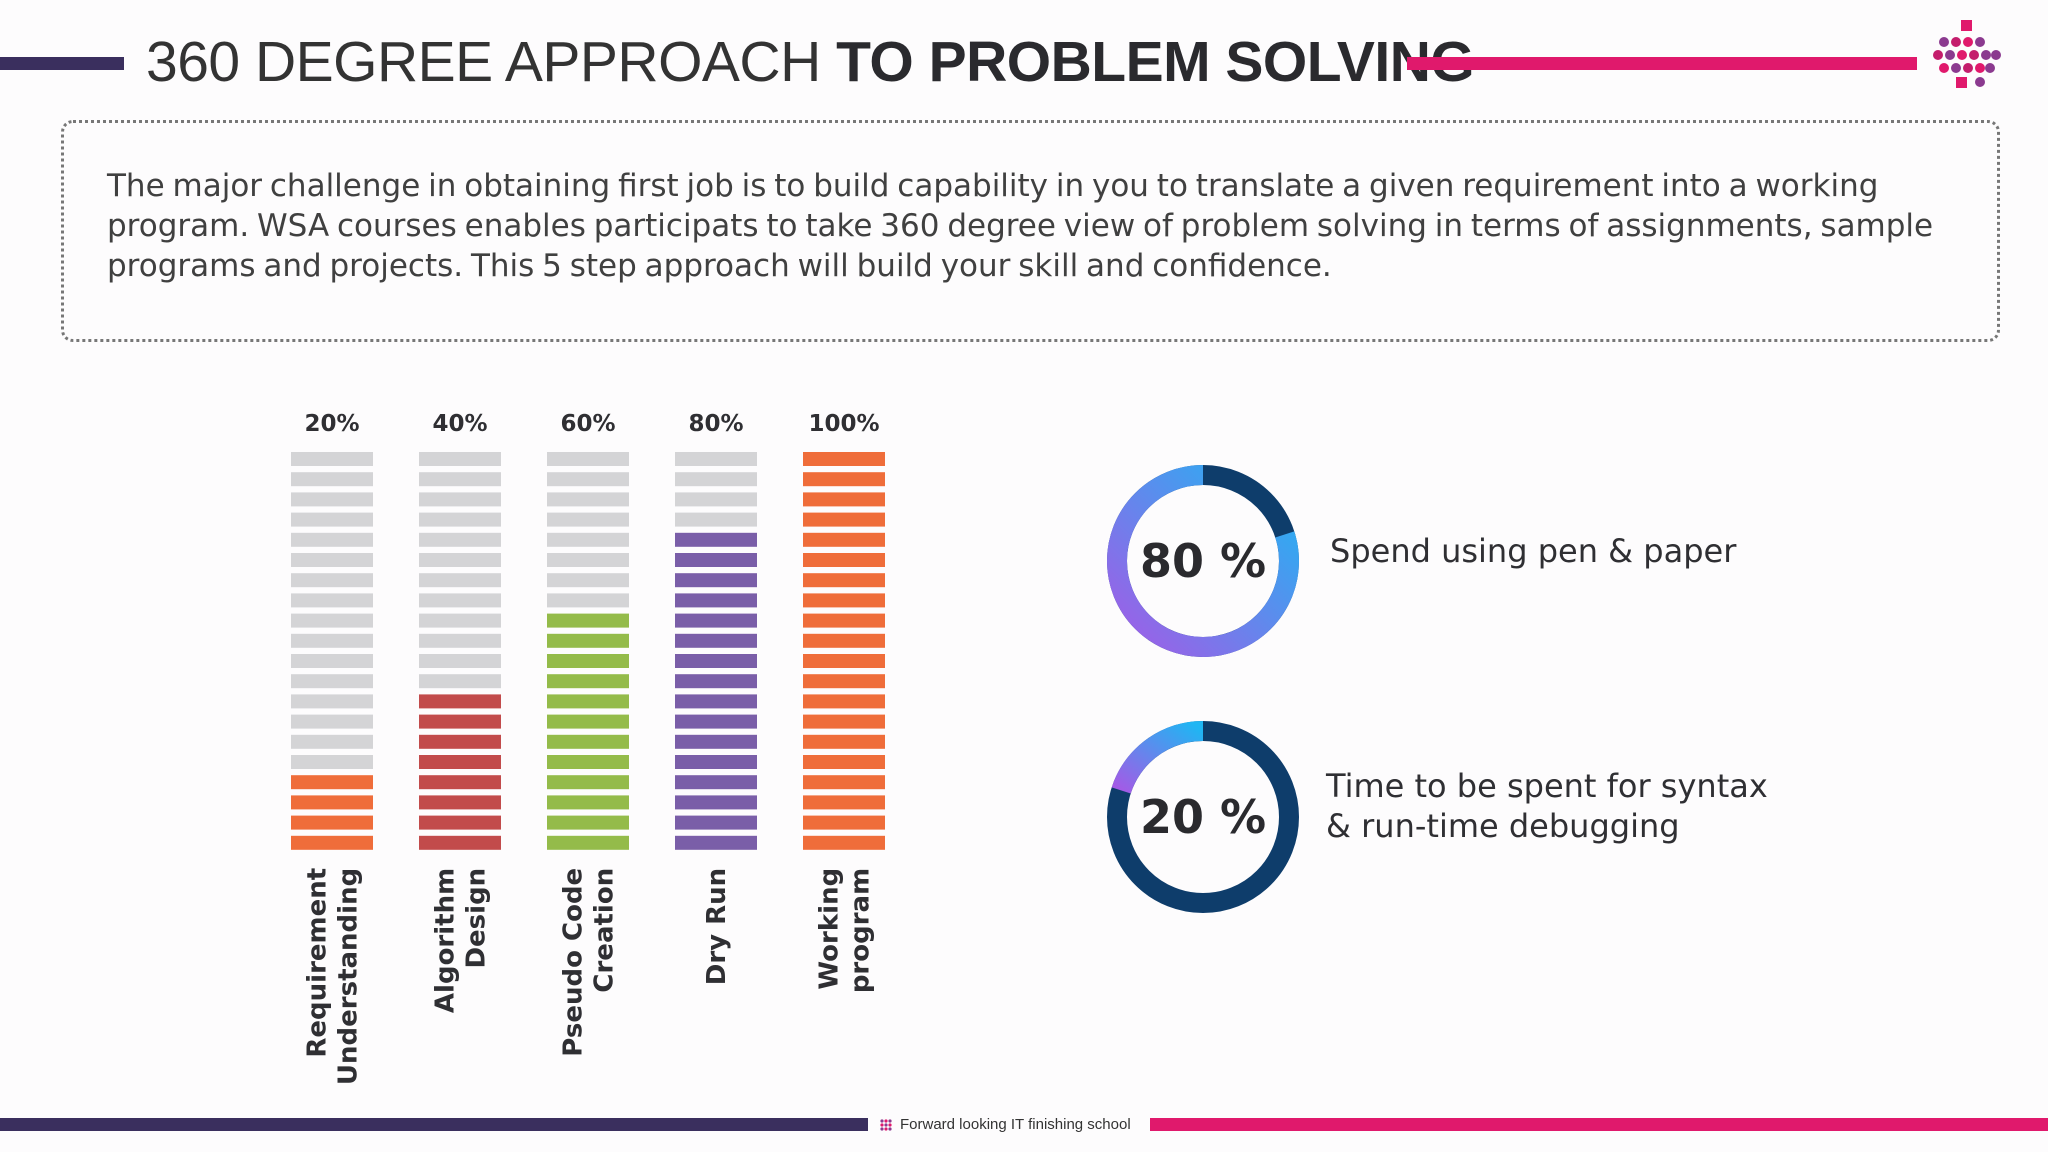  What do you see at coordinates (1662, 63) in the screenshot?
I see `header-bar-right` at bounding box center [1662, 63].